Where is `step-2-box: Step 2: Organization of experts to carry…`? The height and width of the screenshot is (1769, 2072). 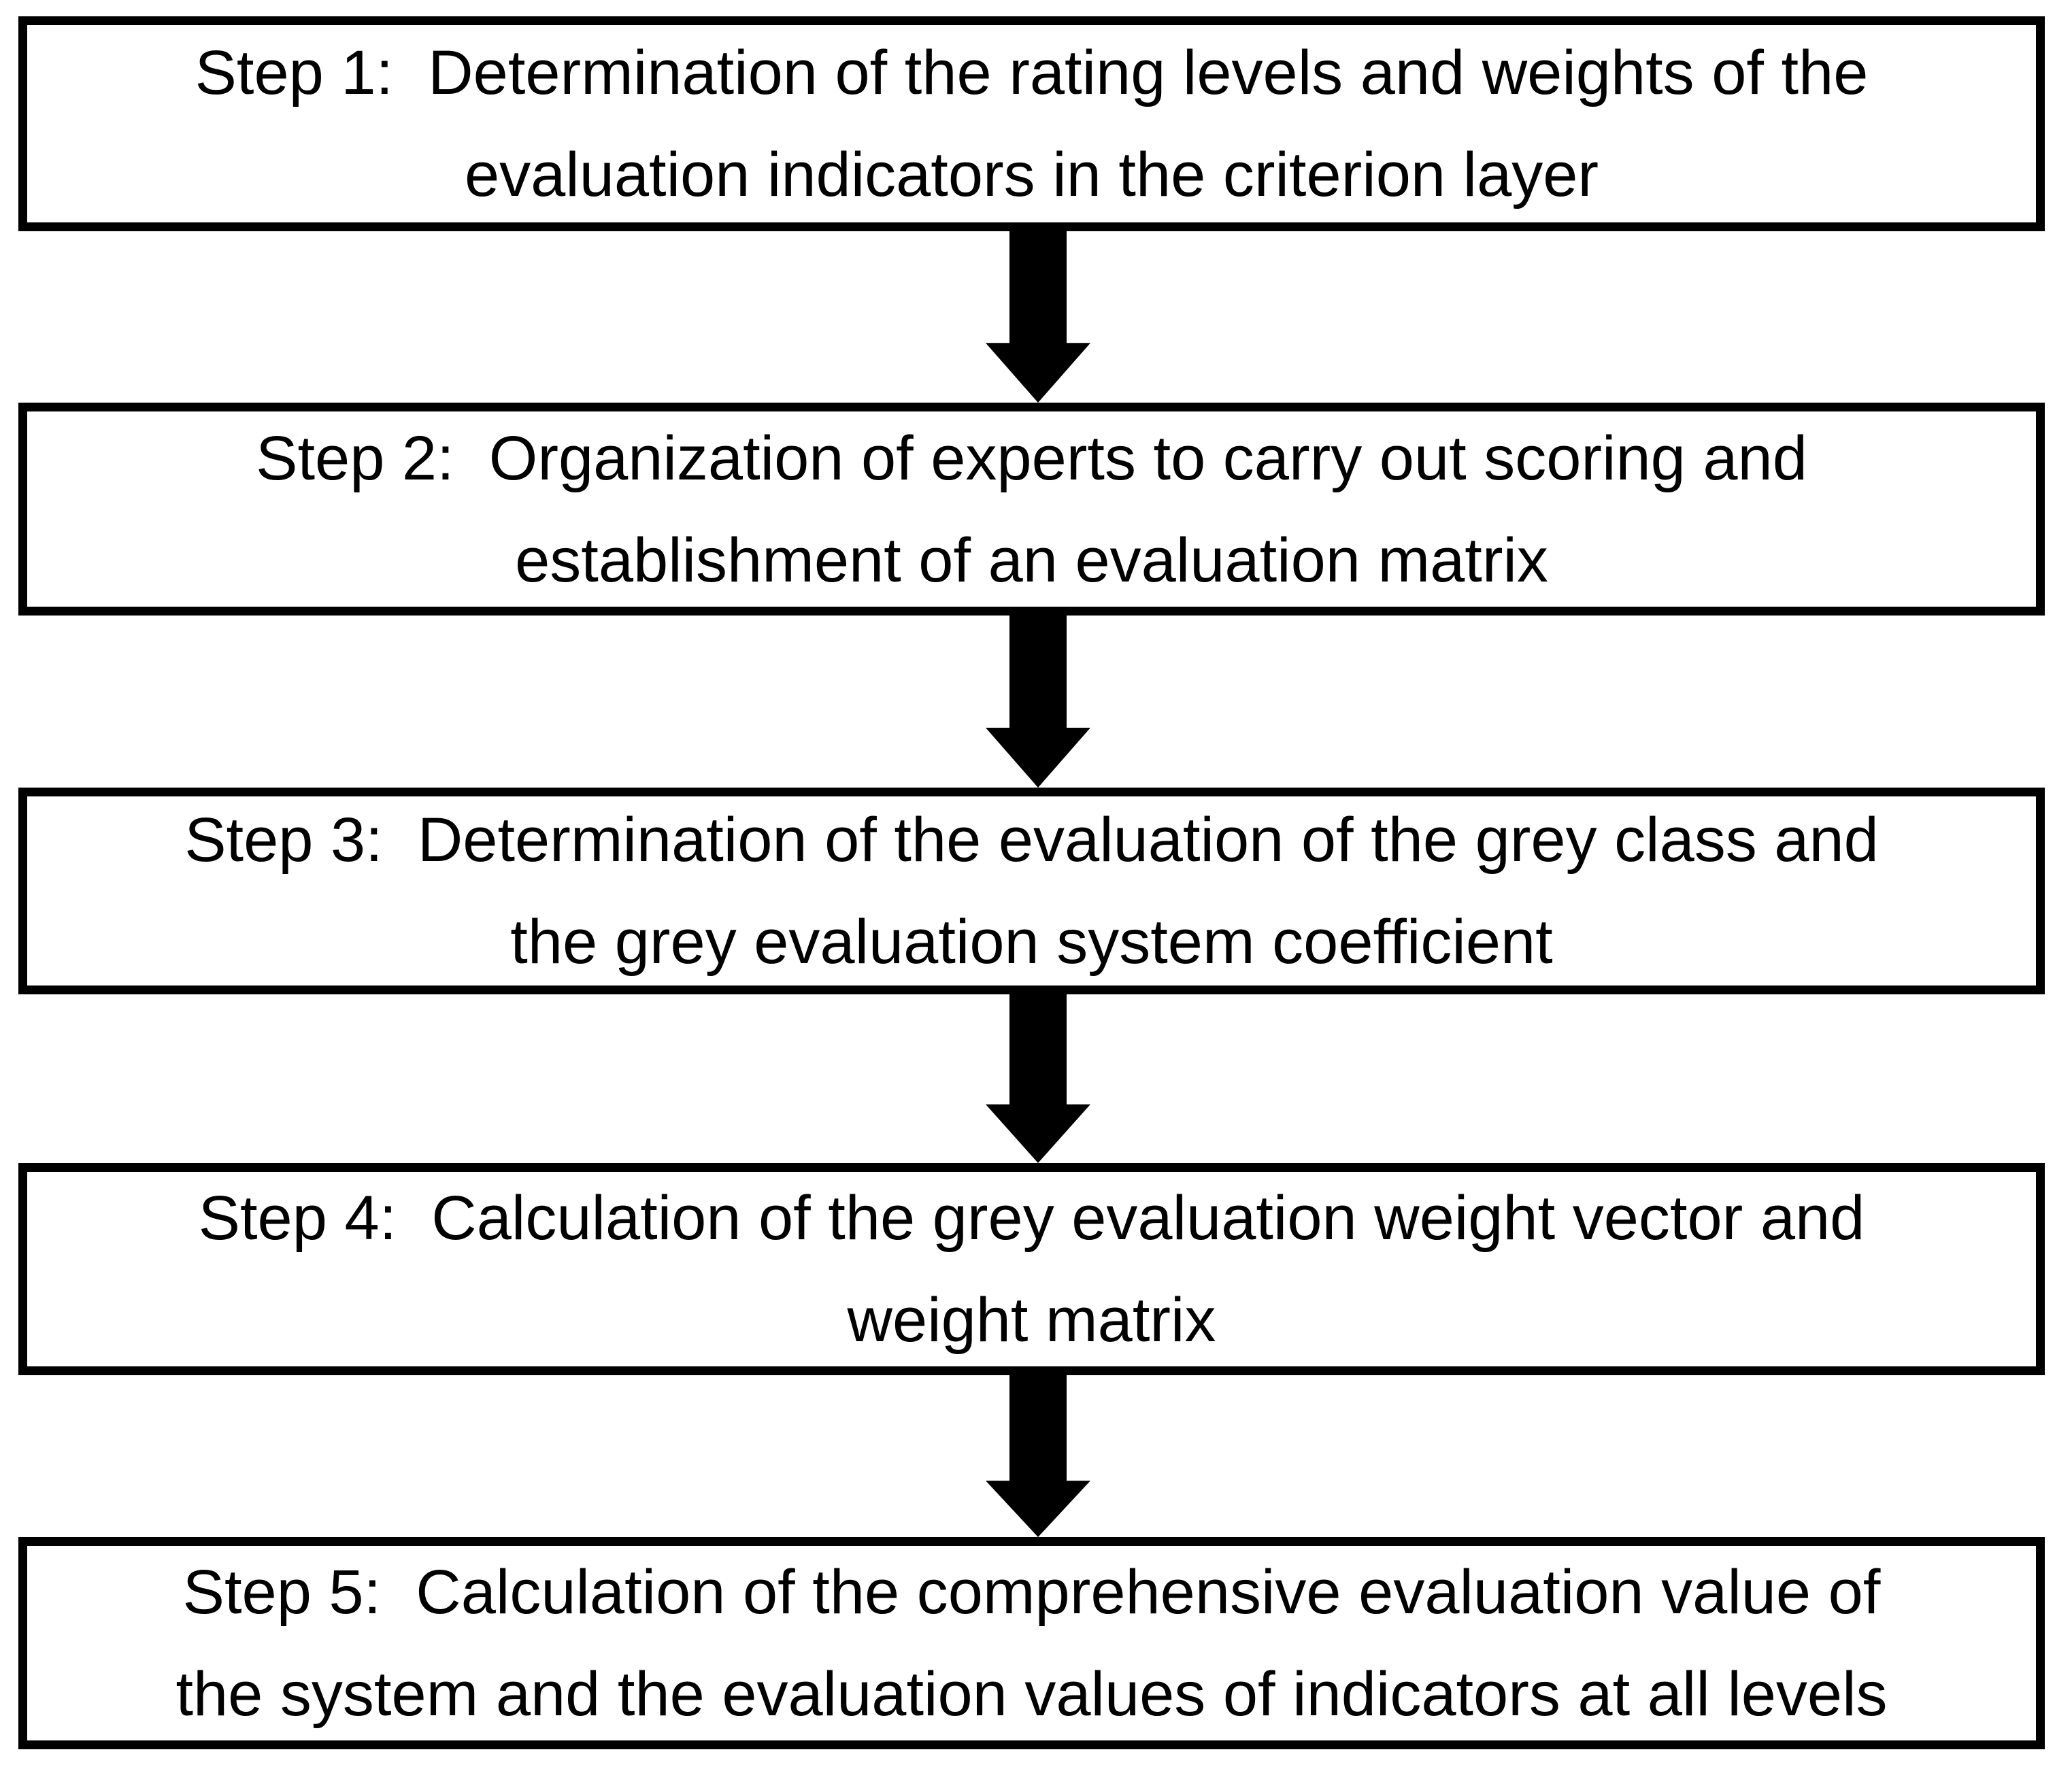 step-2-box: Step 2: Organization of experts to carry… is located at coordinates (1031, 509).